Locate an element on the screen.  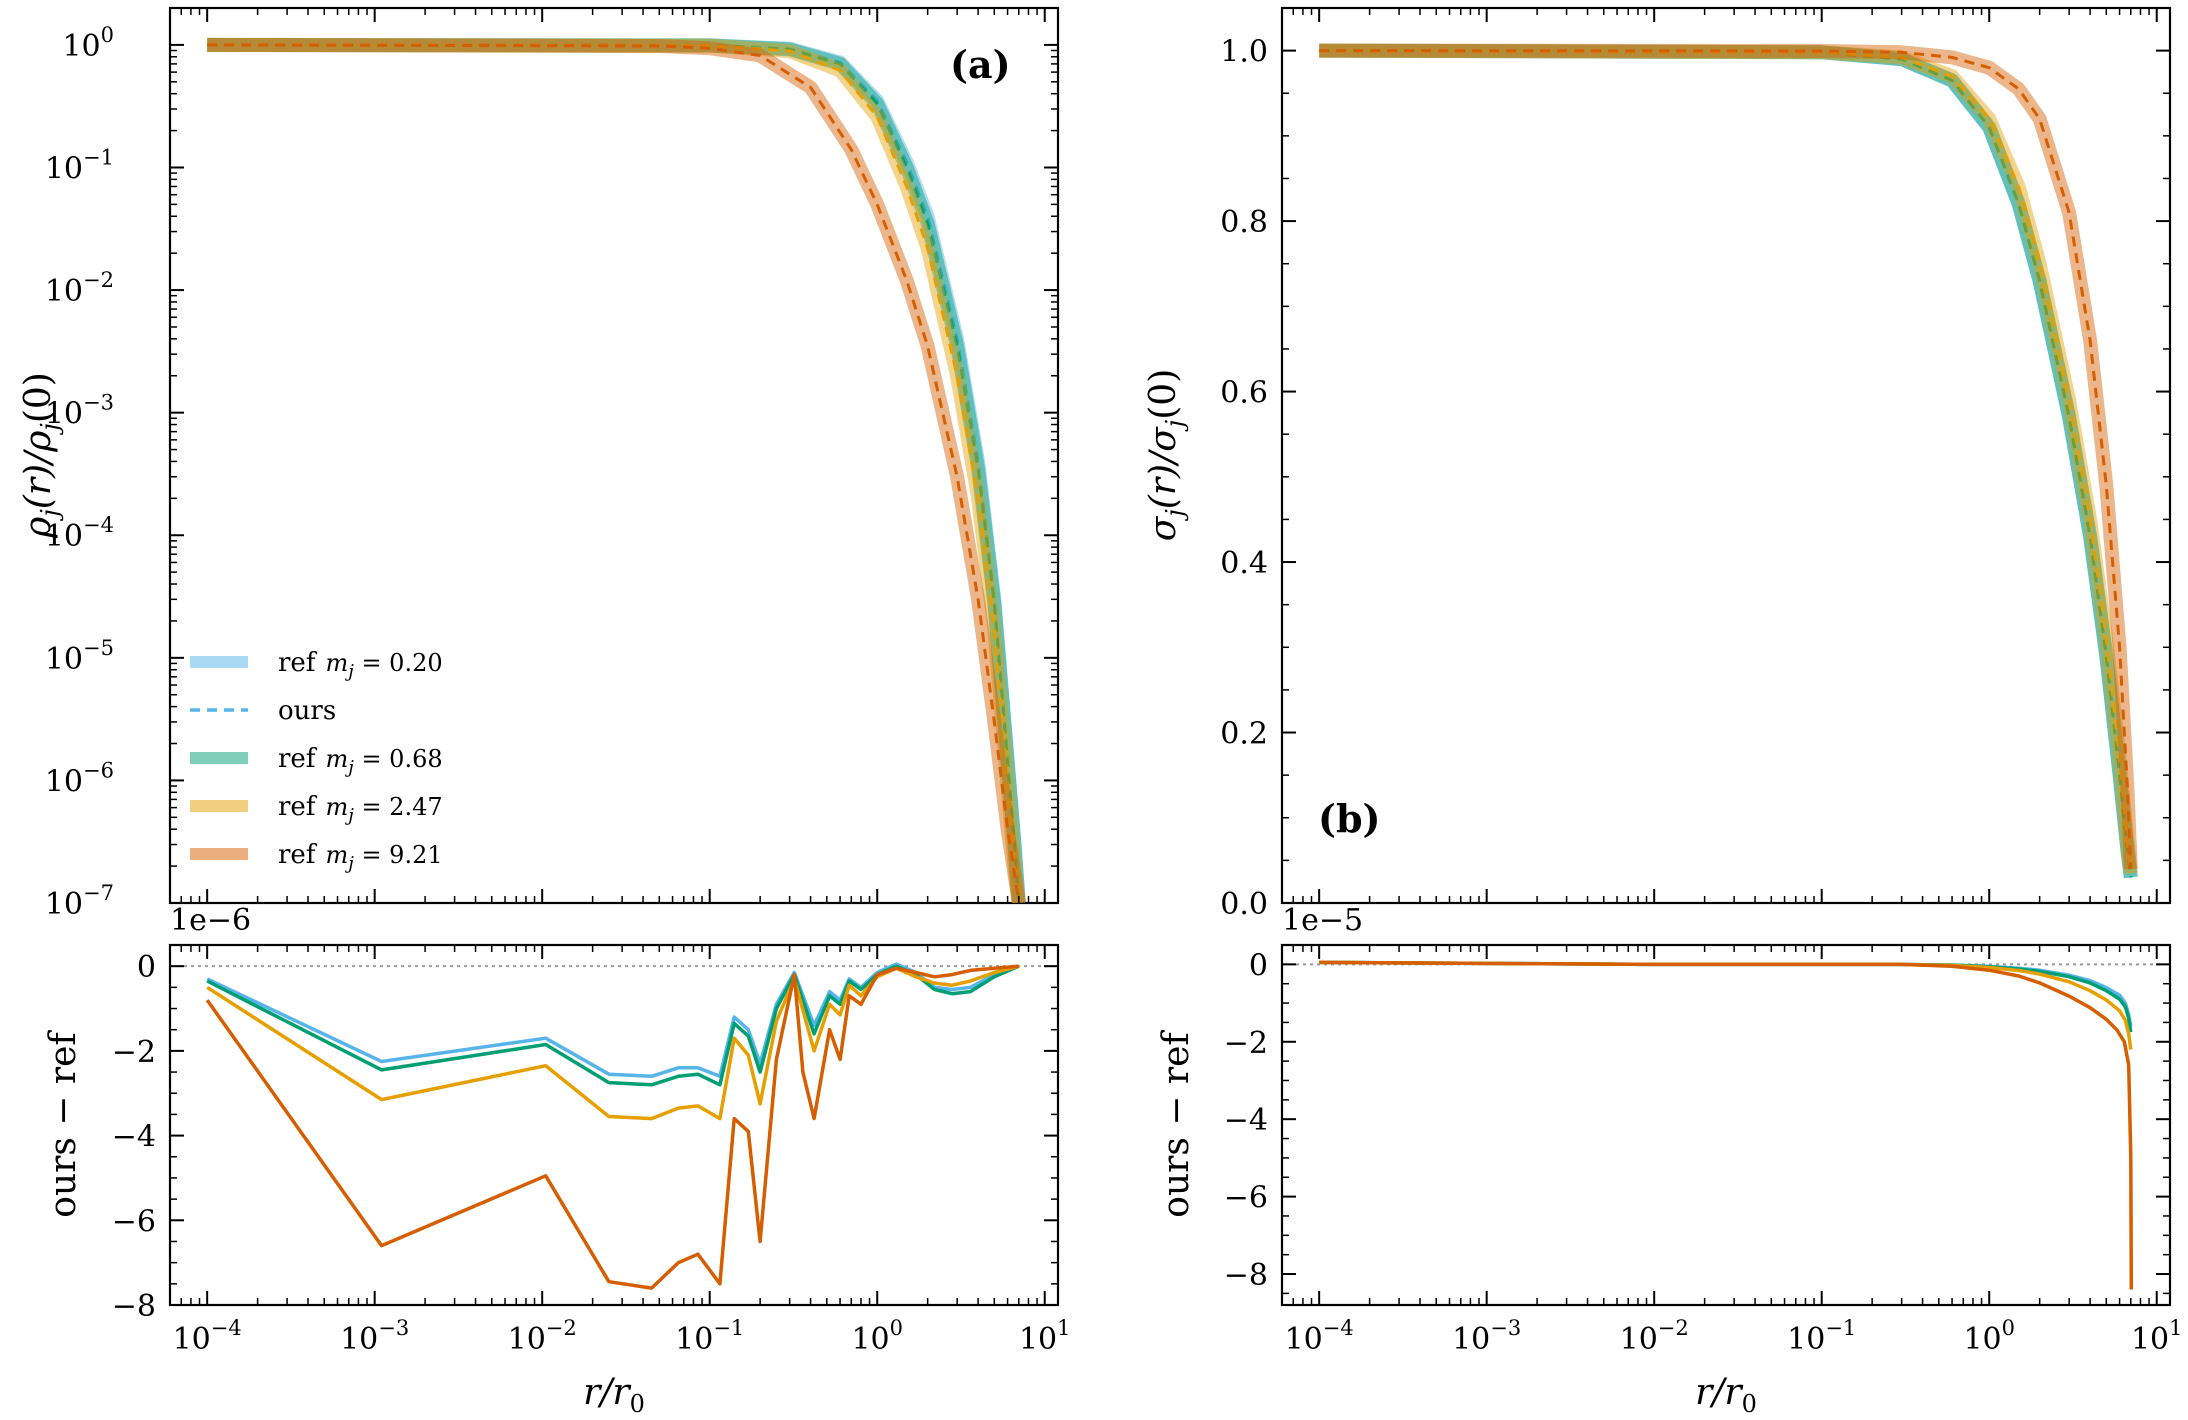
y-tick-label: 0.0 is located at coordinates (1244, 904).